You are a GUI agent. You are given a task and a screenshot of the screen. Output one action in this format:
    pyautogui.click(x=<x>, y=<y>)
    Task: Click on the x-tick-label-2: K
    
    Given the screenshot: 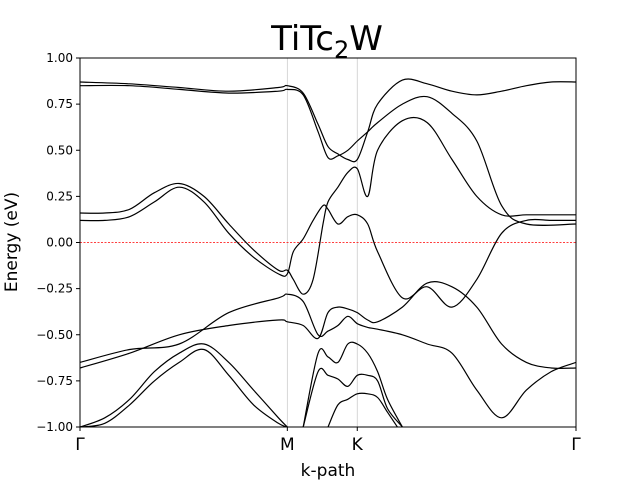 What is the action you would take?
    pyautogui.click(x=358, y=445)
    